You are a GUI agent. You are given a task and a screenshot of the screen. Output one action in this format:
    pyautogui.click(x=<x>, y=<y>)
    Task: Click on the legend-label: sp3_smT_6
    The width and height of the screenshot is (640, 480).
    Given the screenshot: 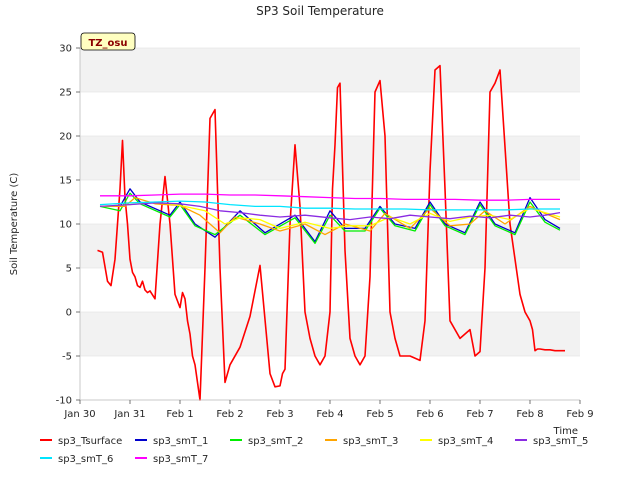 What is the action you would take?
    pyautogui.click(x=85, y=459)
    